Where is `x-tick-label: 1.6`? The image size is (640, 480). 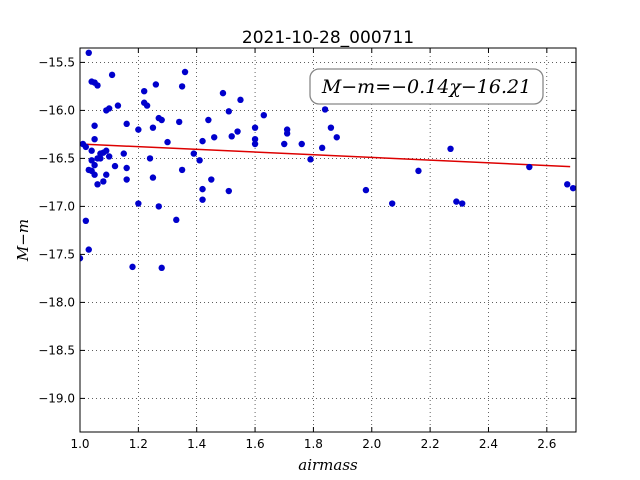
x-tick-label: 1.6 is located at coordinates (255, 444).